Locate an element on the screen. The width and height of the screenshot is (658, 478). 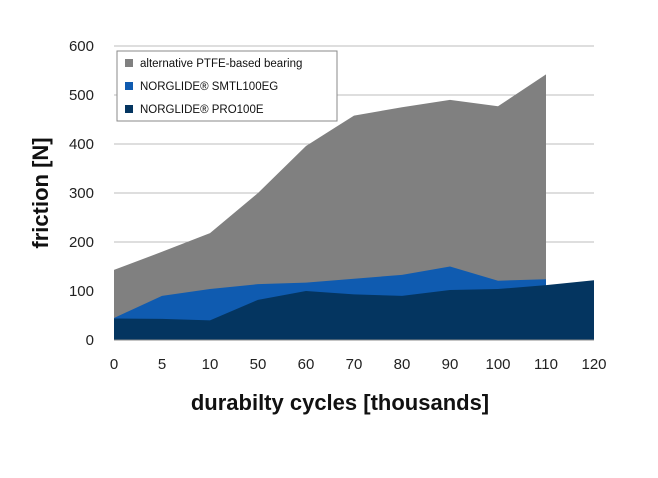
y-tick-label: 0 is located at coordinates (90, 340).